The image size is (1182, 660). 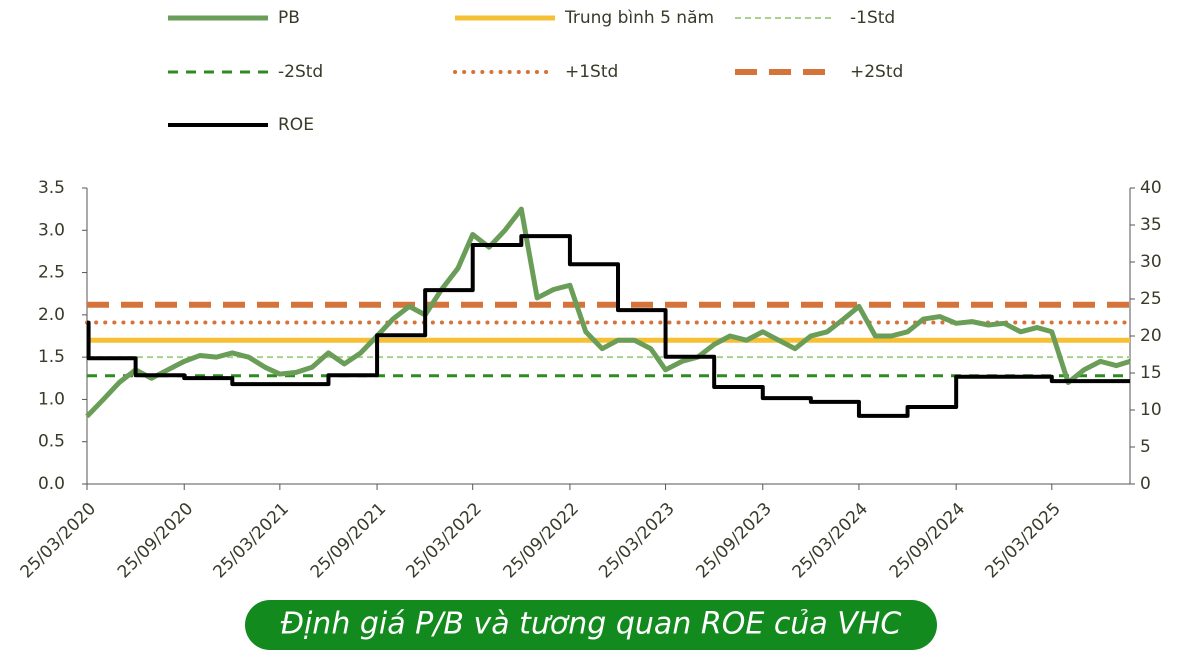 What do you see at coordinates (51, 442) in the screenshot?
I see `y-tick-label: 0.5` at bounding box center [51, 442].